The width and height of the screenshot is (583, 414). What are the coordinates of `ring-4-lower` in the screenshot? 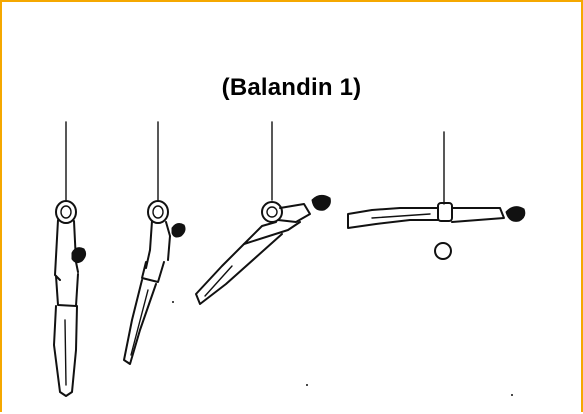 It's located at (443, 251).